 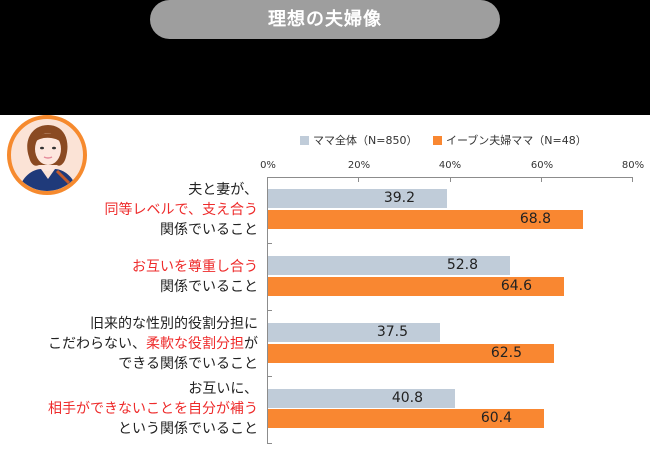 I want to click on label-line-highlight: 同等レベルで、支え合う, so click(x=181, y=210).